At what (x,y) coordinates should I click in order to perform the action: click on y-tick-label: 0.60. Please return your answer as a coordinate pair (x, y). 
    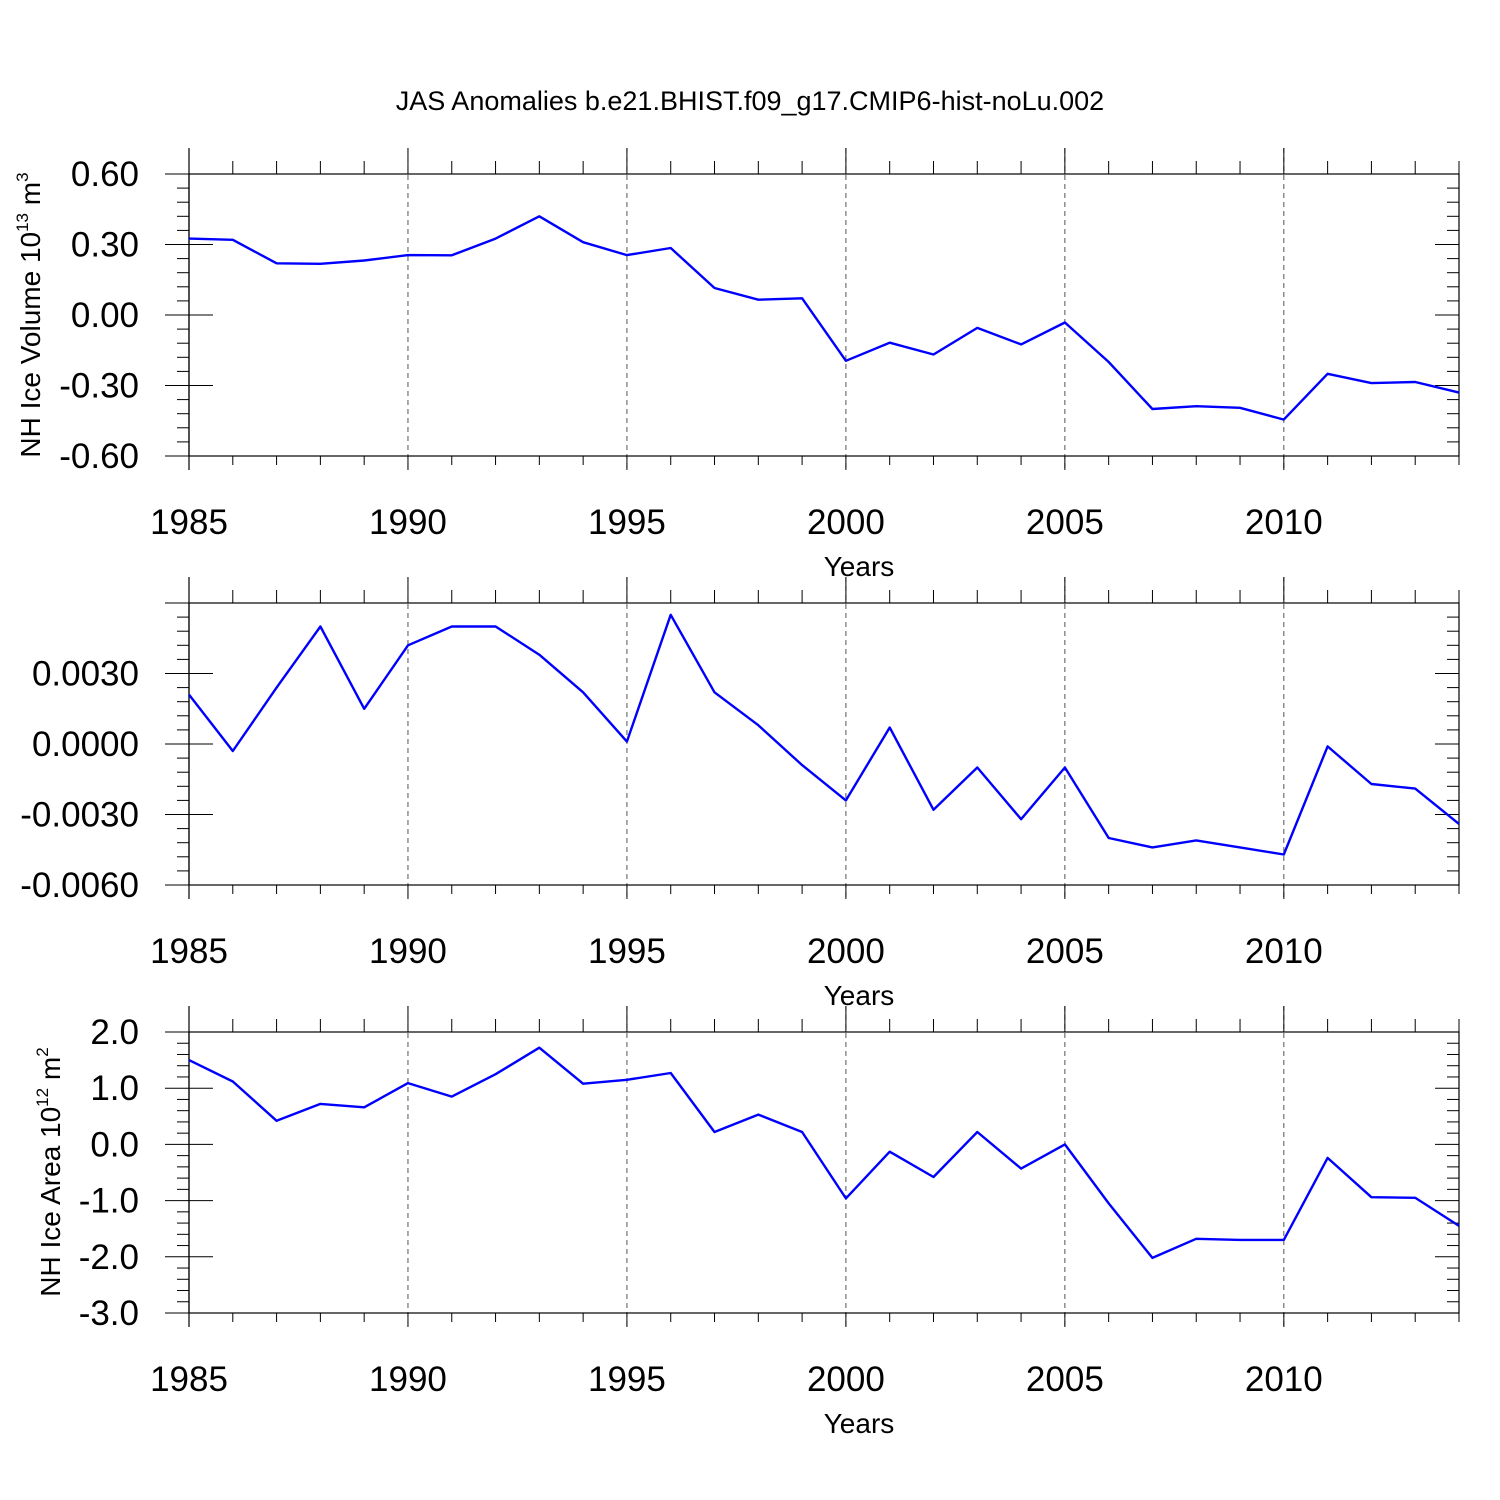
    Looking at the image, I should click on (105, 174).